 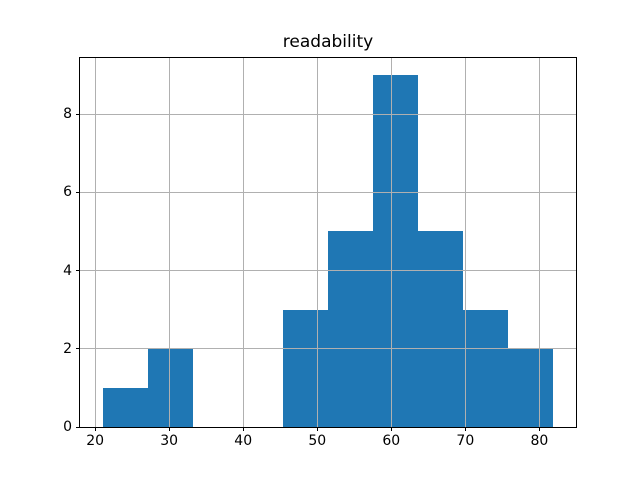 I want to click on x-tick-label: 20, so click(x=95, y=441).